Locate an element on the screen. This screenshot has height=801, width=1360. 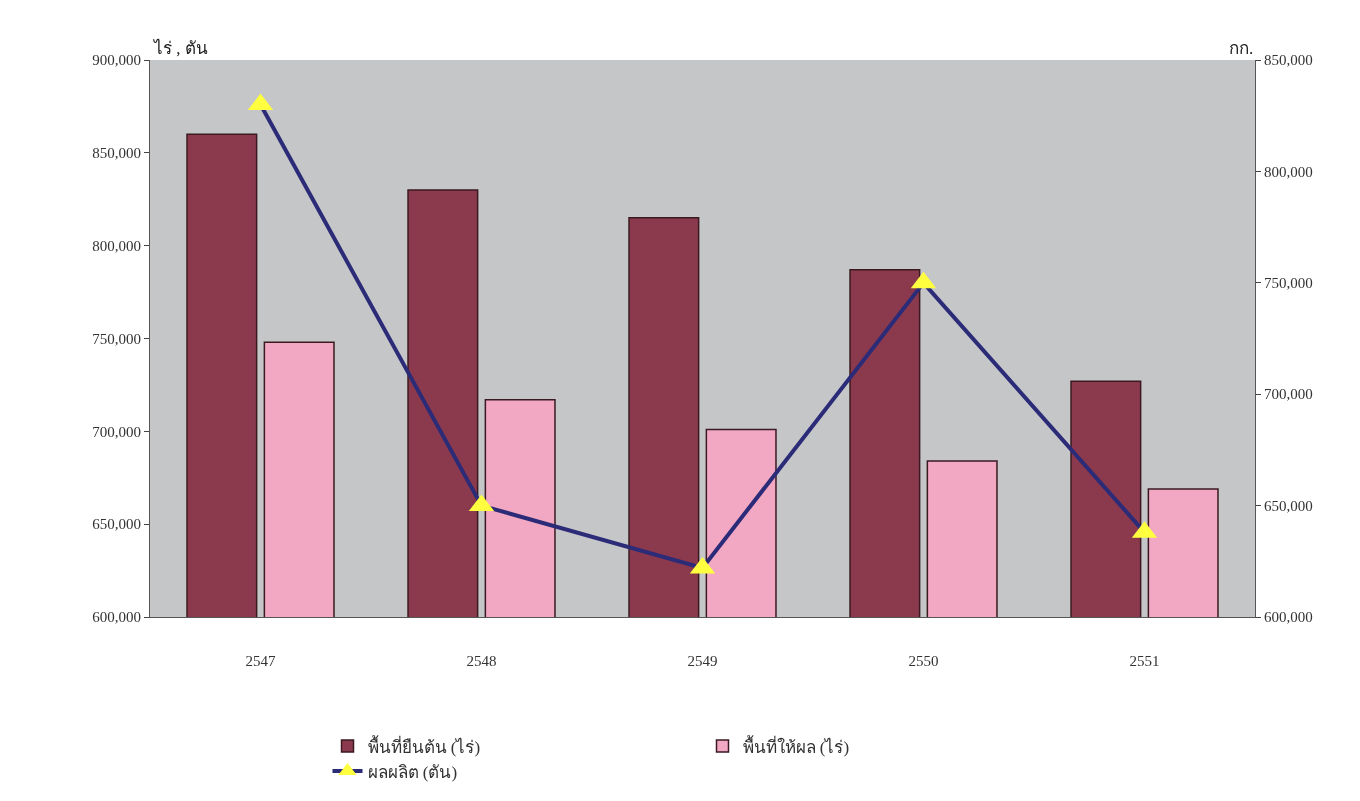
y2-tick-label: 800,000 is located at coordinates (1288, 171).